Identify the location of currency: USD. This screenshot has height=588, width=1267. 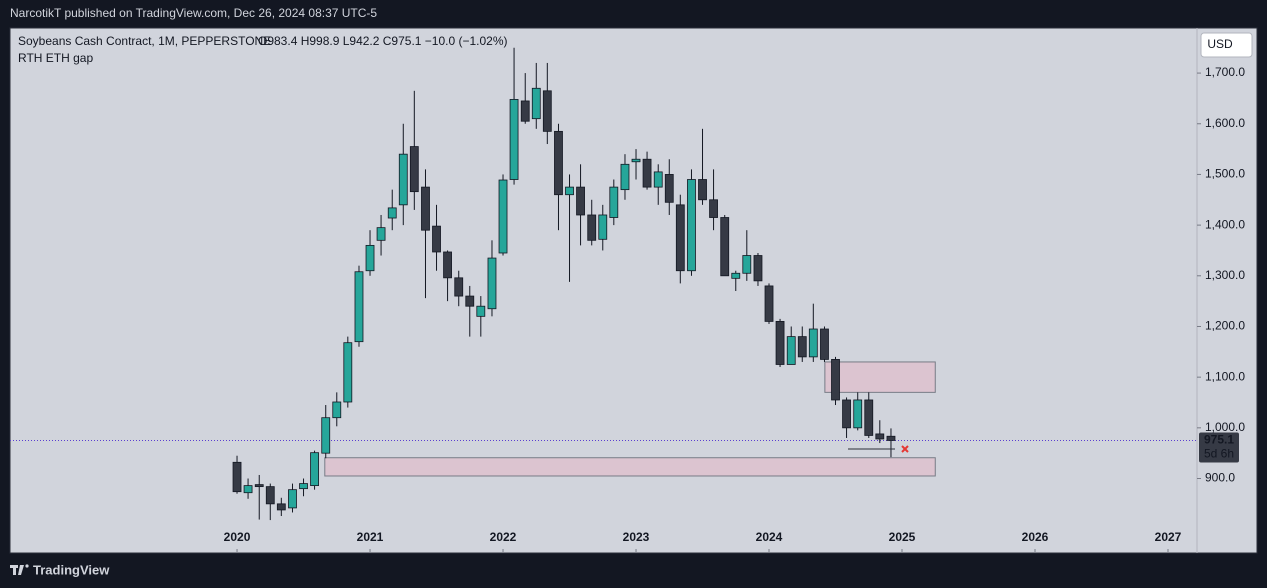
(1220, 44).